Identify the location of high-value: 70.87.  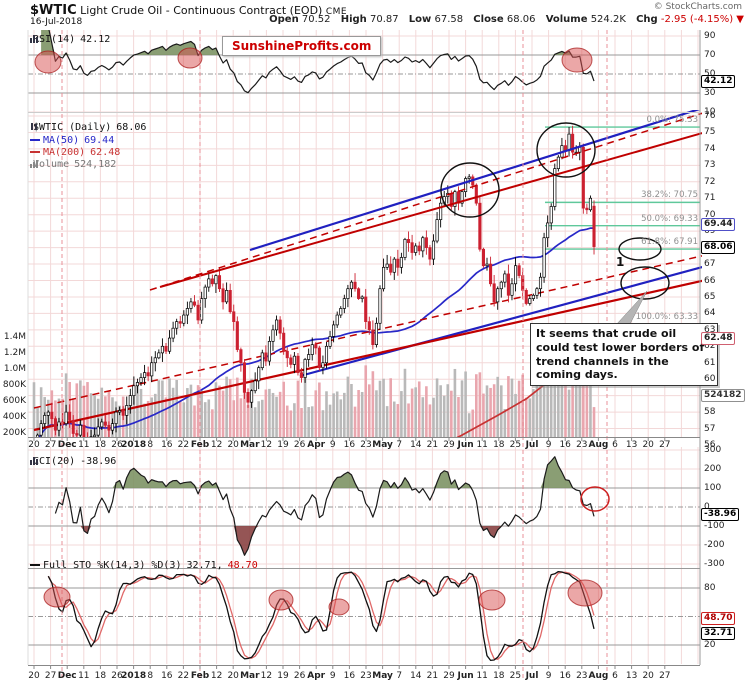
(384, 19).